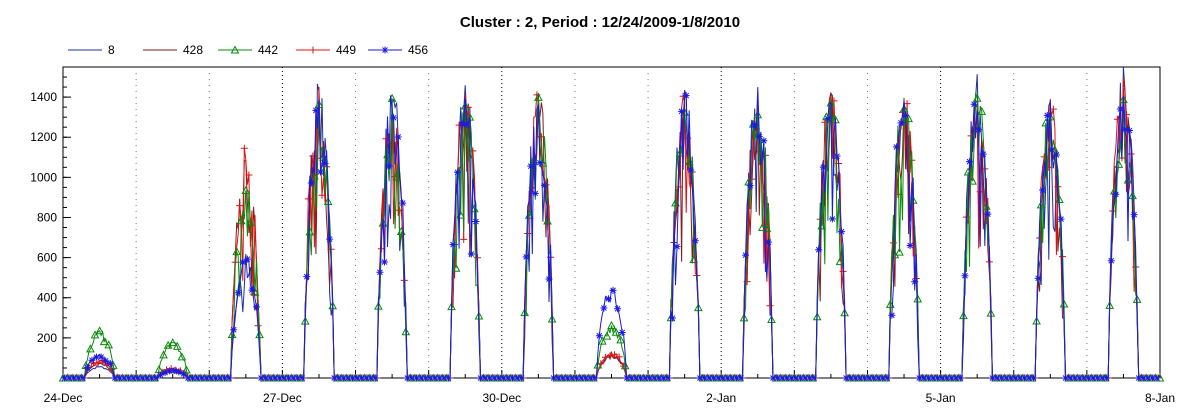 The height and width of the screenshot is (420, 1200). What do you see at coordinates (193, 50) in the screenshot?
I see `legend-label: 428` at bounding box center [193, 50].